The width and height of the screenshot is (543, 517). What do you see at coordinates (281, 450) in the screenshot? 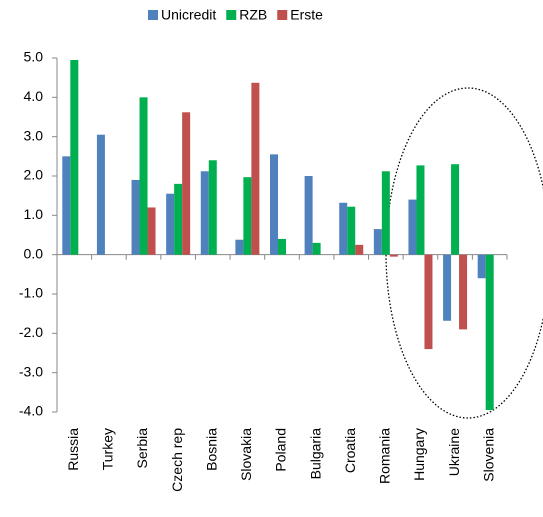
I see `x-tick-label: Poland` at bounding box center [281, 450].